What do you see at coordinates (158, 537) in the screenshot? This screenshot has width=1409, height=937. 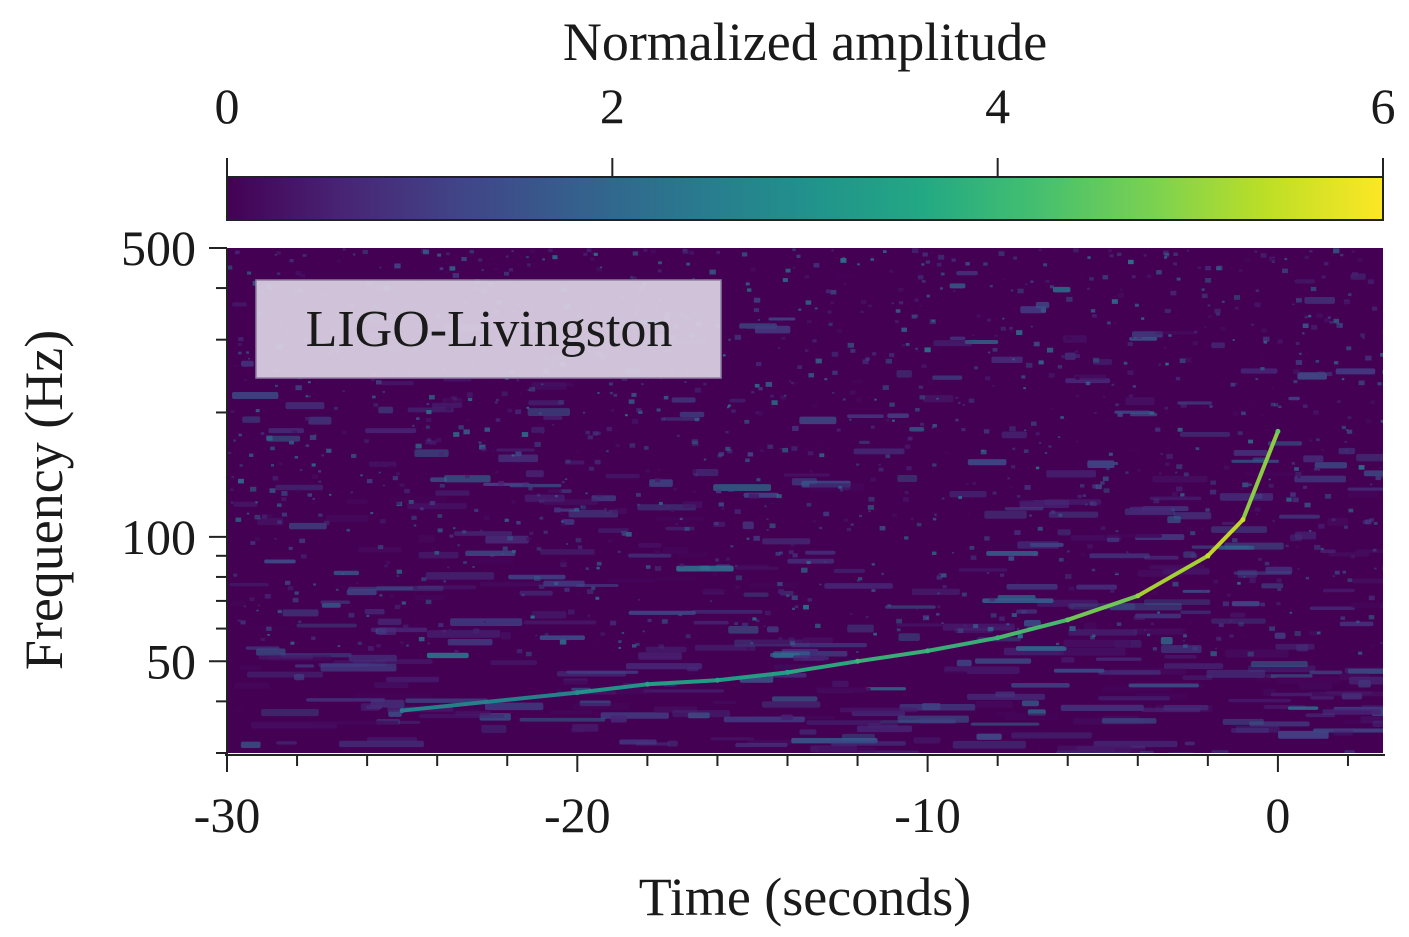 I see `y-tick-label: 100` at bounding box center [158, 537].